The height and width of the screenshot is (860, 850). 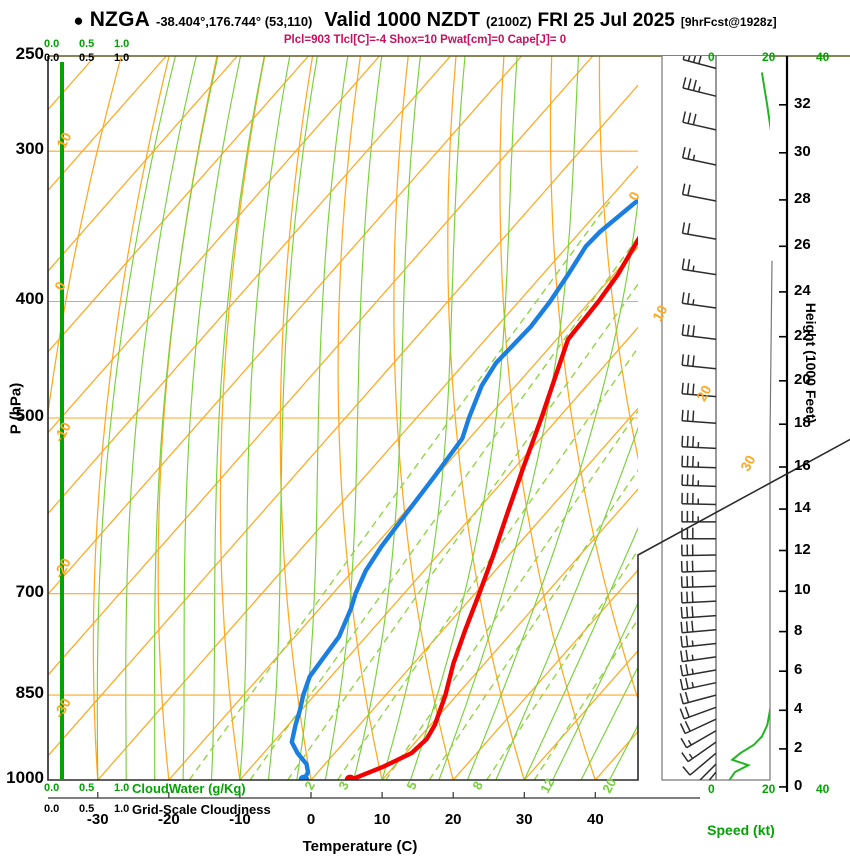 I want to click on pressure-axis-label: P (hPa), so click(x=16, y=408).